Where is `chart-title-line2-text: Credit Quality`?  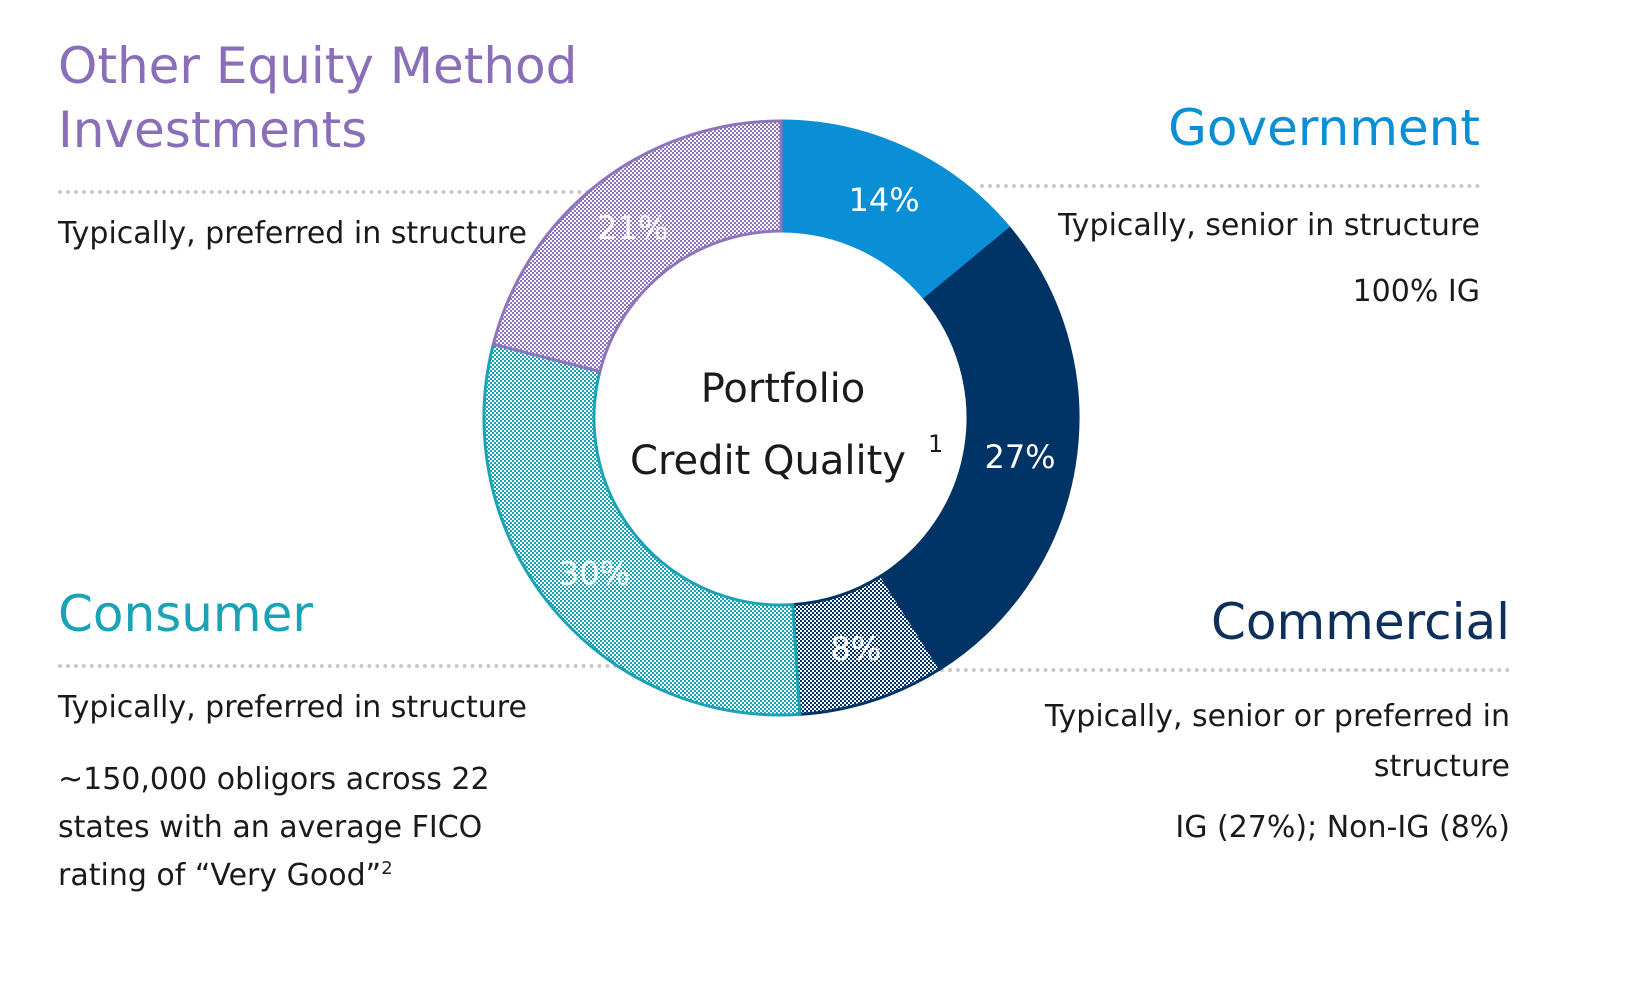 chart-title-line2-text: Credit Quality is located at coordinates (768, 461).